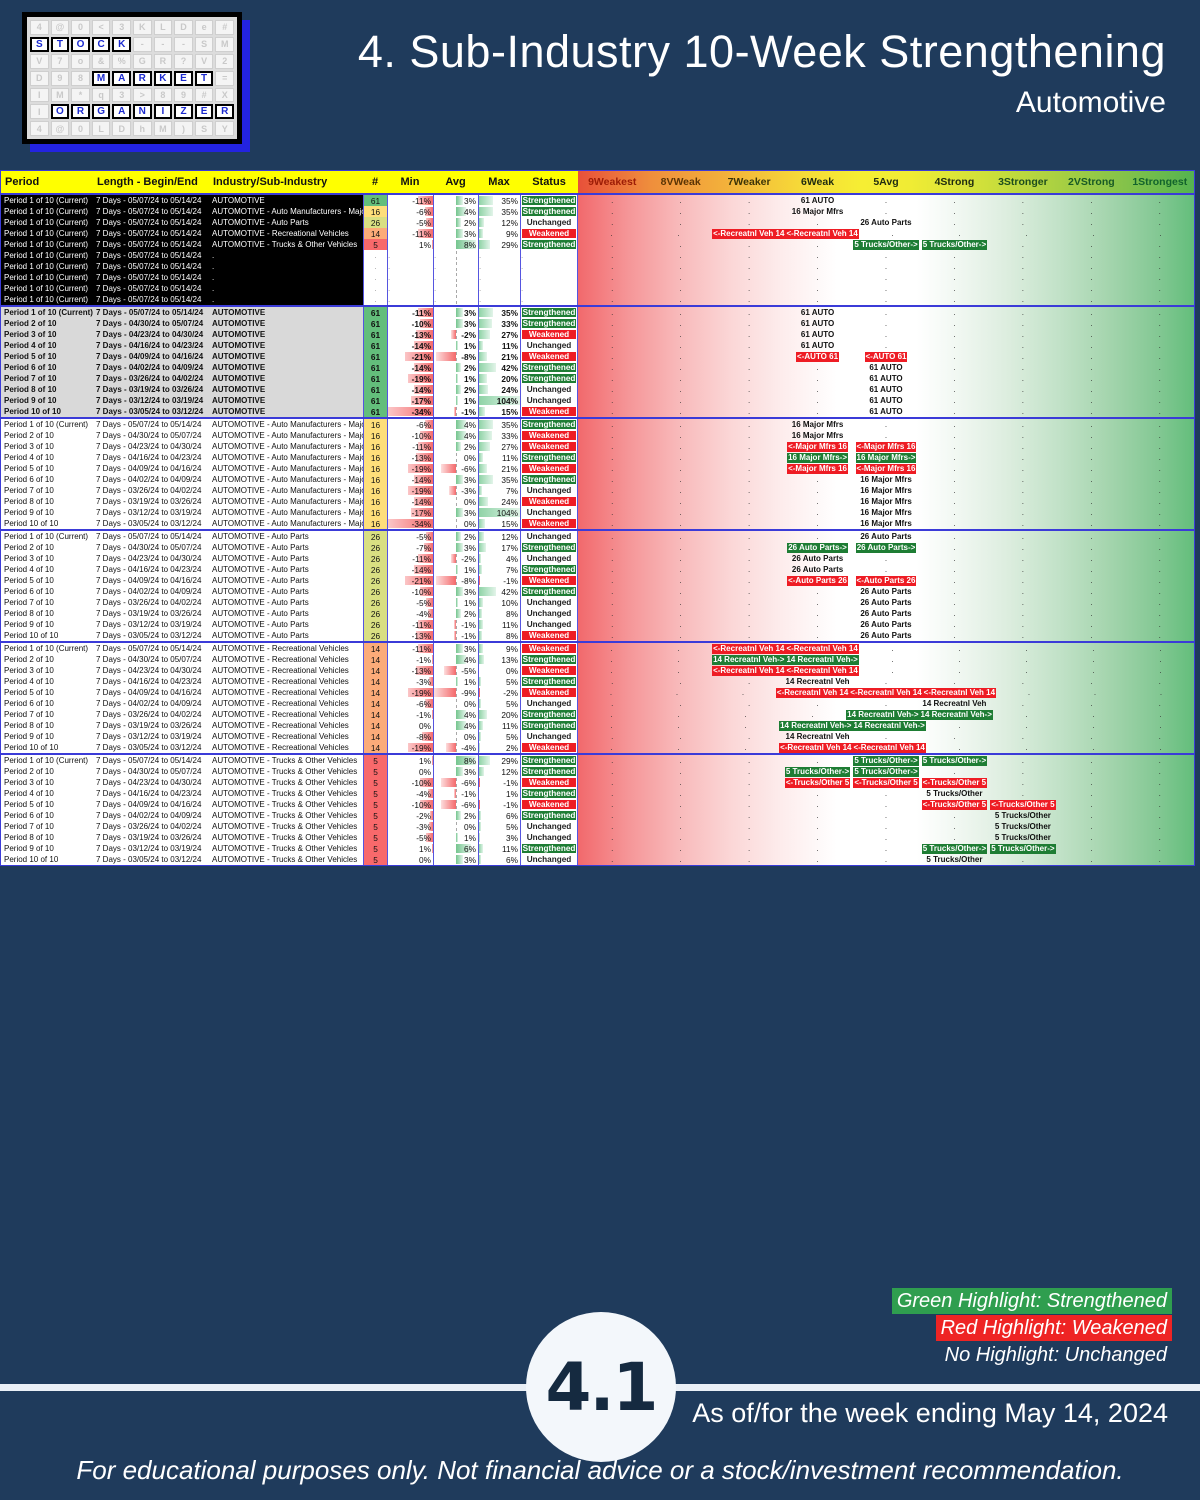  Describe the element at coordinates (886, 635) in the screenshot. I see `rank-cell-5avg: 26 Auto Parts` at that location.